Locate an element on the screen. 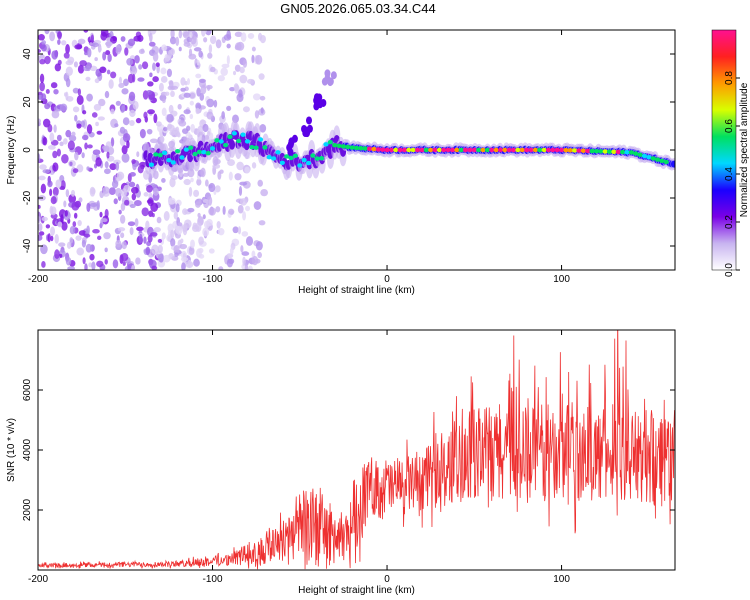 Image resolution: width=750 pixels, height=600 pixels. colorbar-tick-label: 0.6 is located at coordinates (729, 126).